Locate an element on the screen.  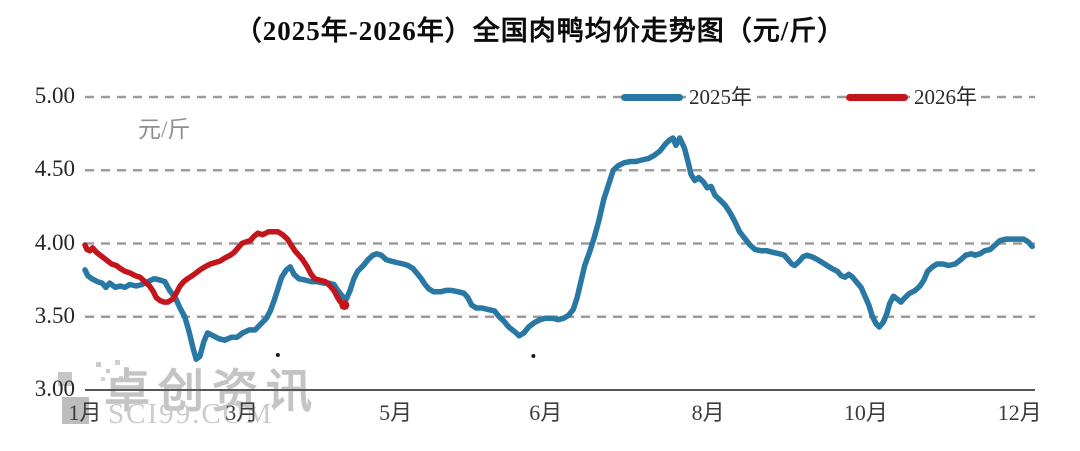
y-tick-label: 4.00 is located at coordinates (54, 242).